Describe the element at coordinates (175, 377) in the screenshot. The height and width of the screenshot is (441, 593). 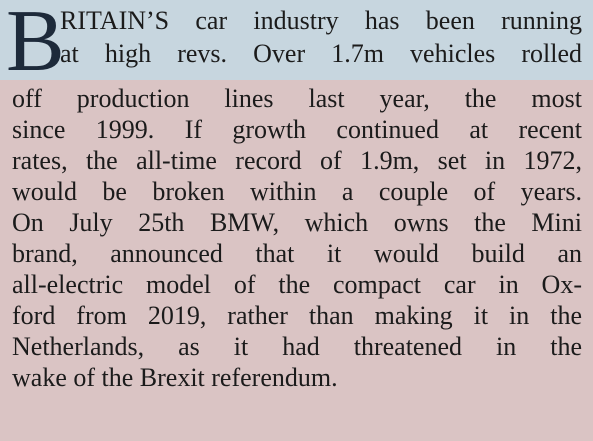
I see `text-line: wake of the Brexit referendum.` at that location.